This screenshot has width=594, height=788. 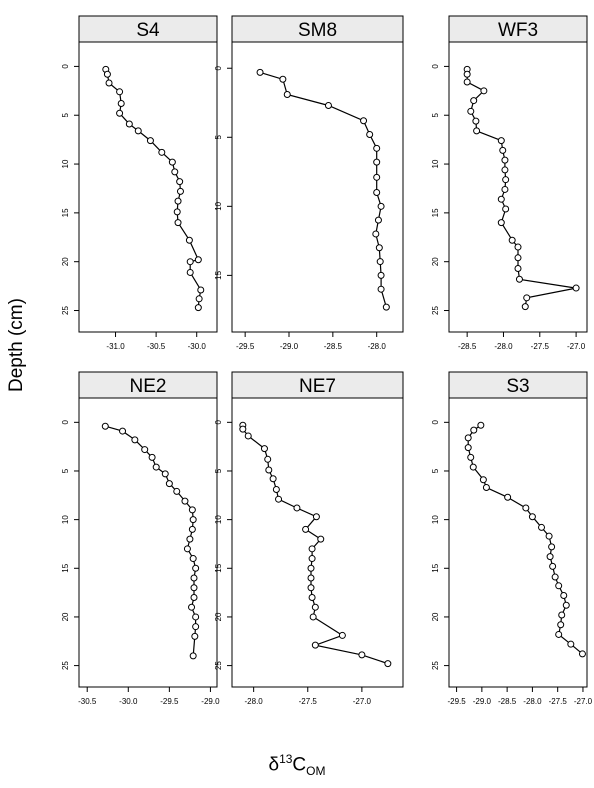 What do you see at coordinates (289, 346) in the screenshot?
I see `x-tick-label: -29.0` at bounding box center [289, 346].